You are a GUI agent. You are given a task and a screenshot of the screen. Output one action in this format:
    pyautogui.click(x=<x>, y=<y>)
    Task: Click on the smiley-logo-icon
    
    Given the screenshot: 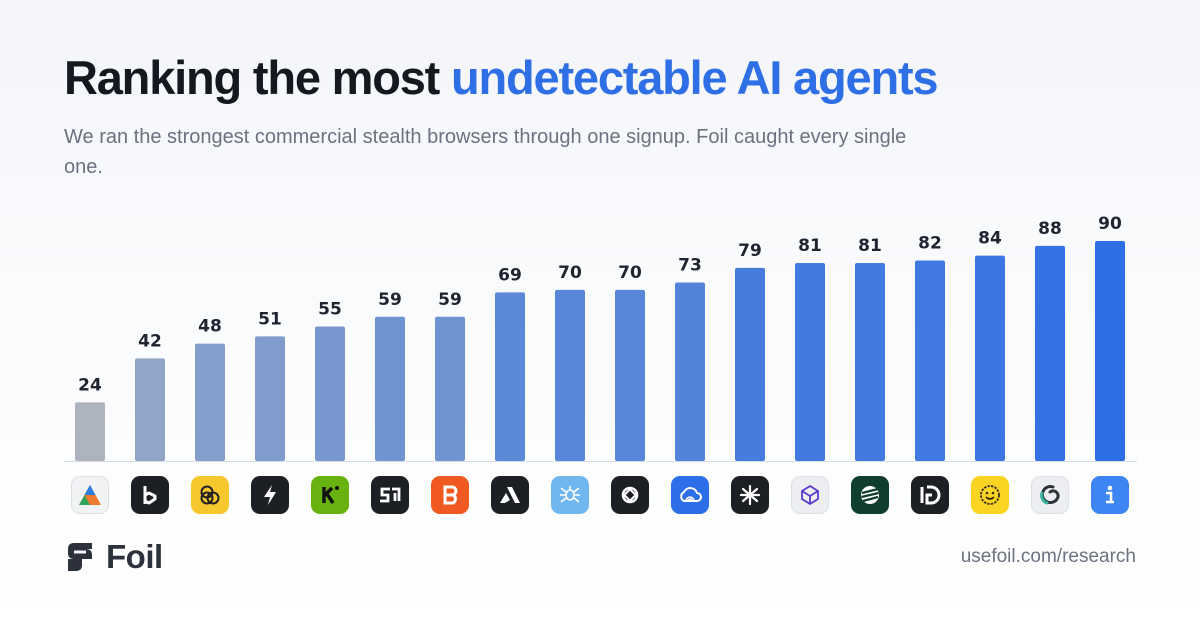 What is the action you would take?
    pyautogui.click(x=990, y=495)
    